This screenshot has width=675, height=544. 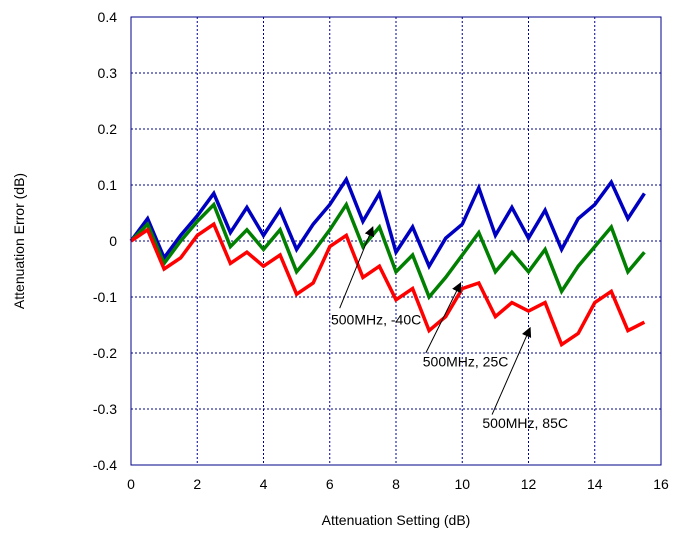 I want to click on x-tick-label: 16, so click(x=661, y=484).